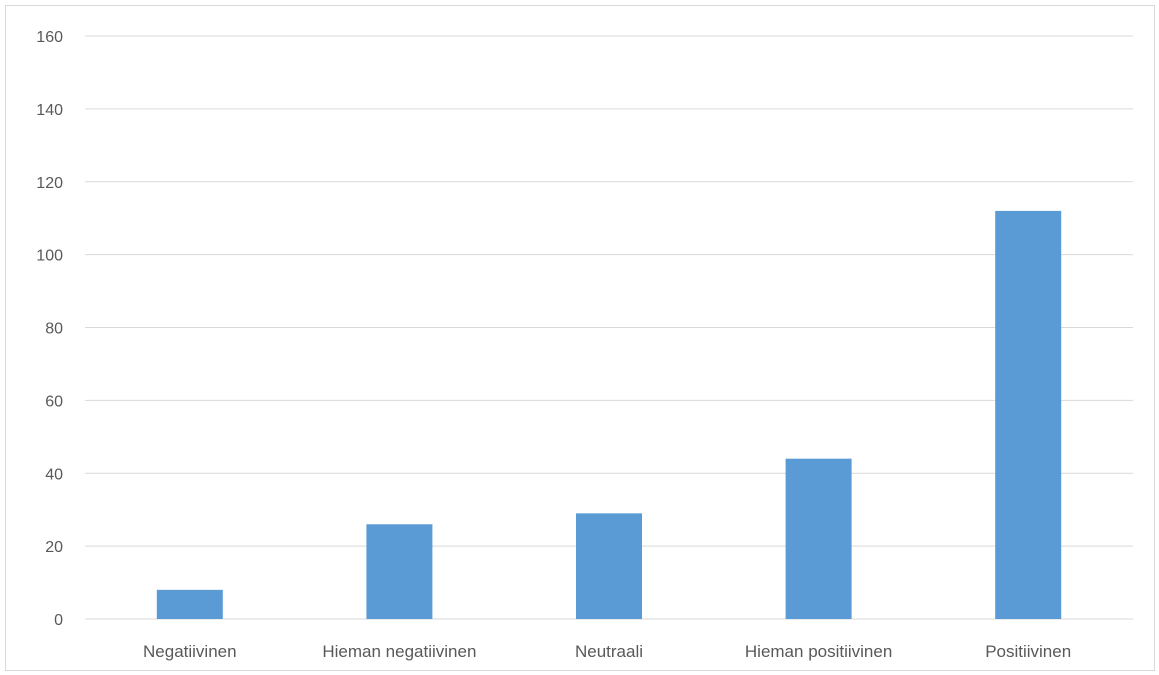  Describe the element at coordinates (49, 183) in the screenshot. I see `y-tick-label: 120` at that location.